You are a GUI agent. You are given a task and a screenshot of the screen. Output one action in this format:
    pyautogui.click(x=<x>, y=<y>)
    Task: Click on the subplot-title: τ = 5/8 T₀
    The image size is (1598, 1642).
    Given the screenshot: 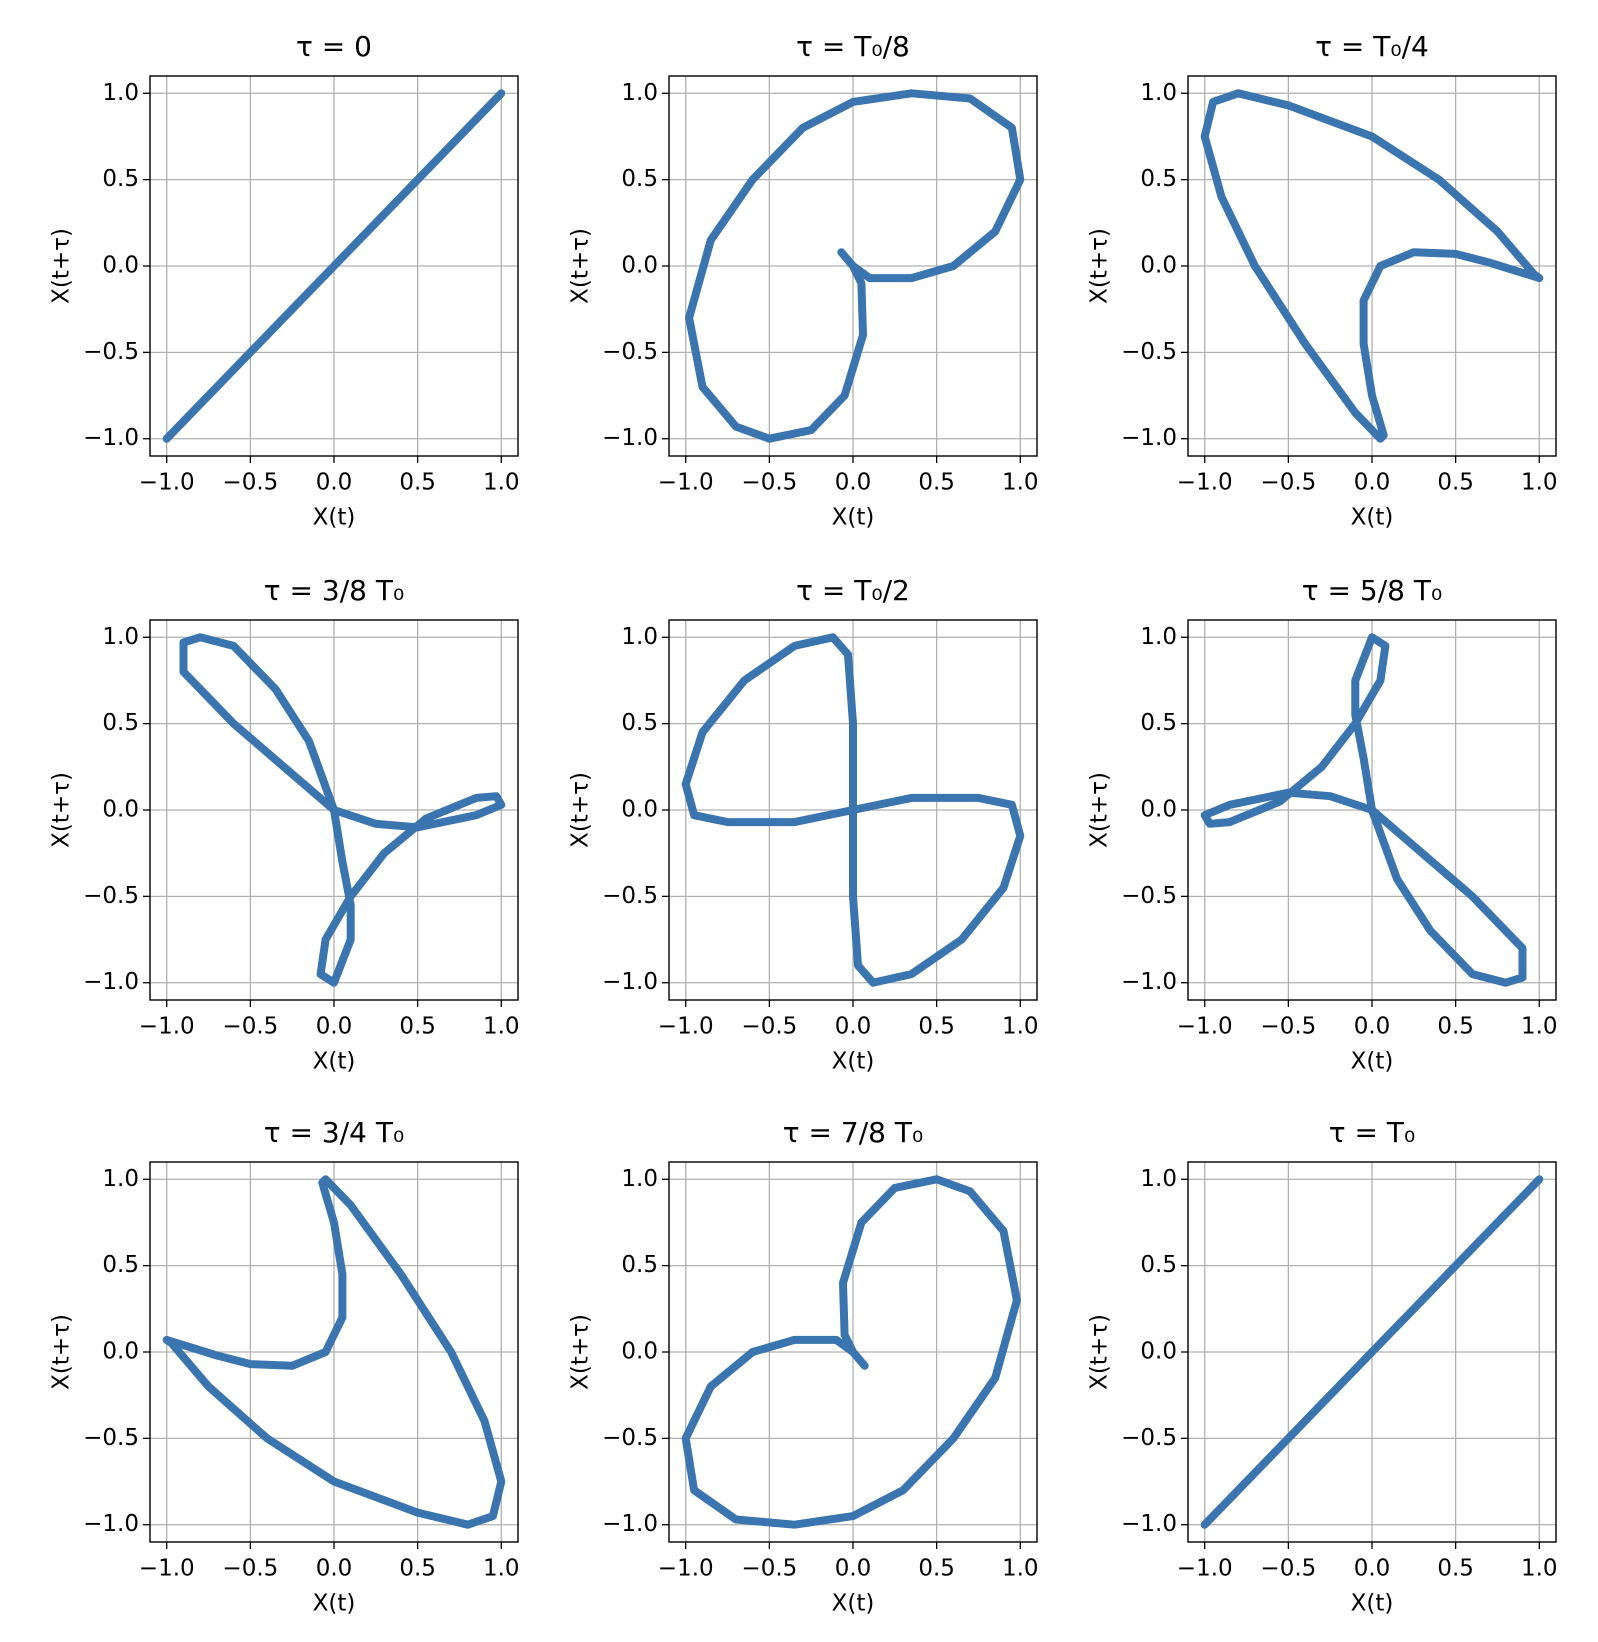 What is the action you would take?
    pyautogui.click(x=1372, y=590)
    